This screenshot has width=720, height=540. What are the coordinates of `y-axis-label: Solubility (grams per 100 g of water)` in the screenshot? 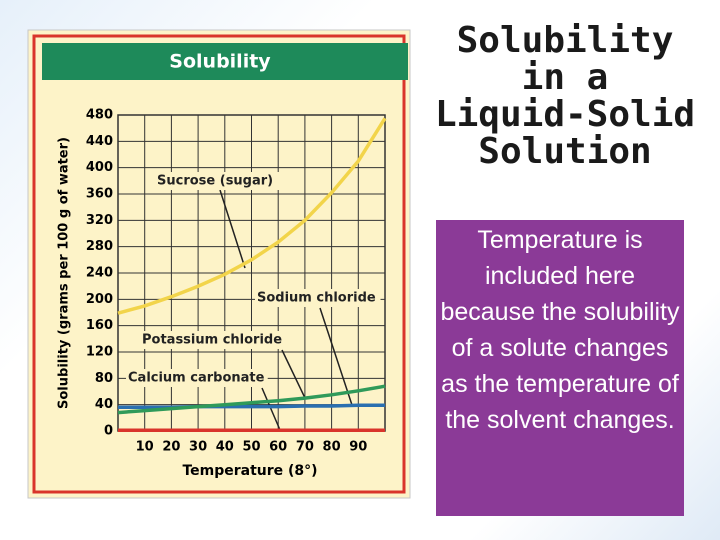 It's located at (64, 273).